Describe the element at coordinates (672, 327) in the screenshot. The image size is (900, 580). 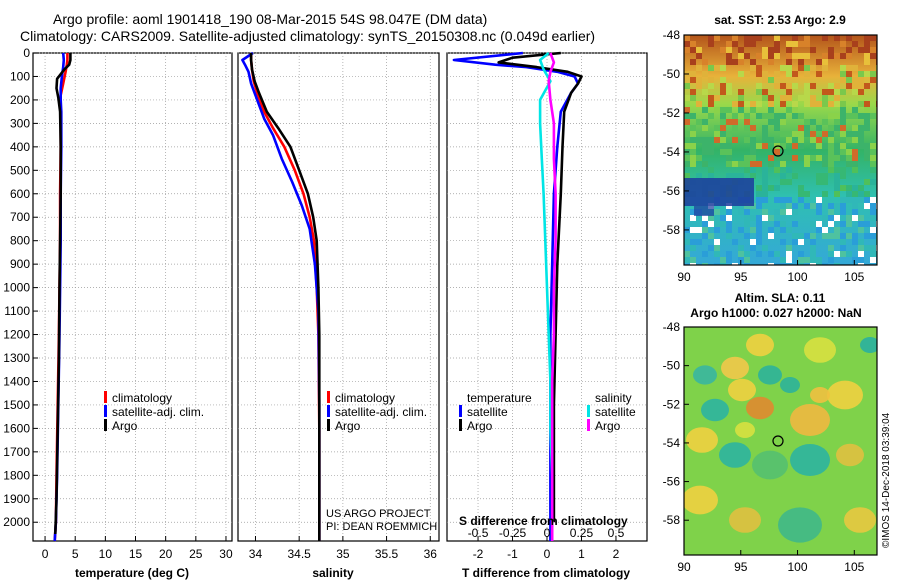
I see `lat-tick-label: -48` at that location.